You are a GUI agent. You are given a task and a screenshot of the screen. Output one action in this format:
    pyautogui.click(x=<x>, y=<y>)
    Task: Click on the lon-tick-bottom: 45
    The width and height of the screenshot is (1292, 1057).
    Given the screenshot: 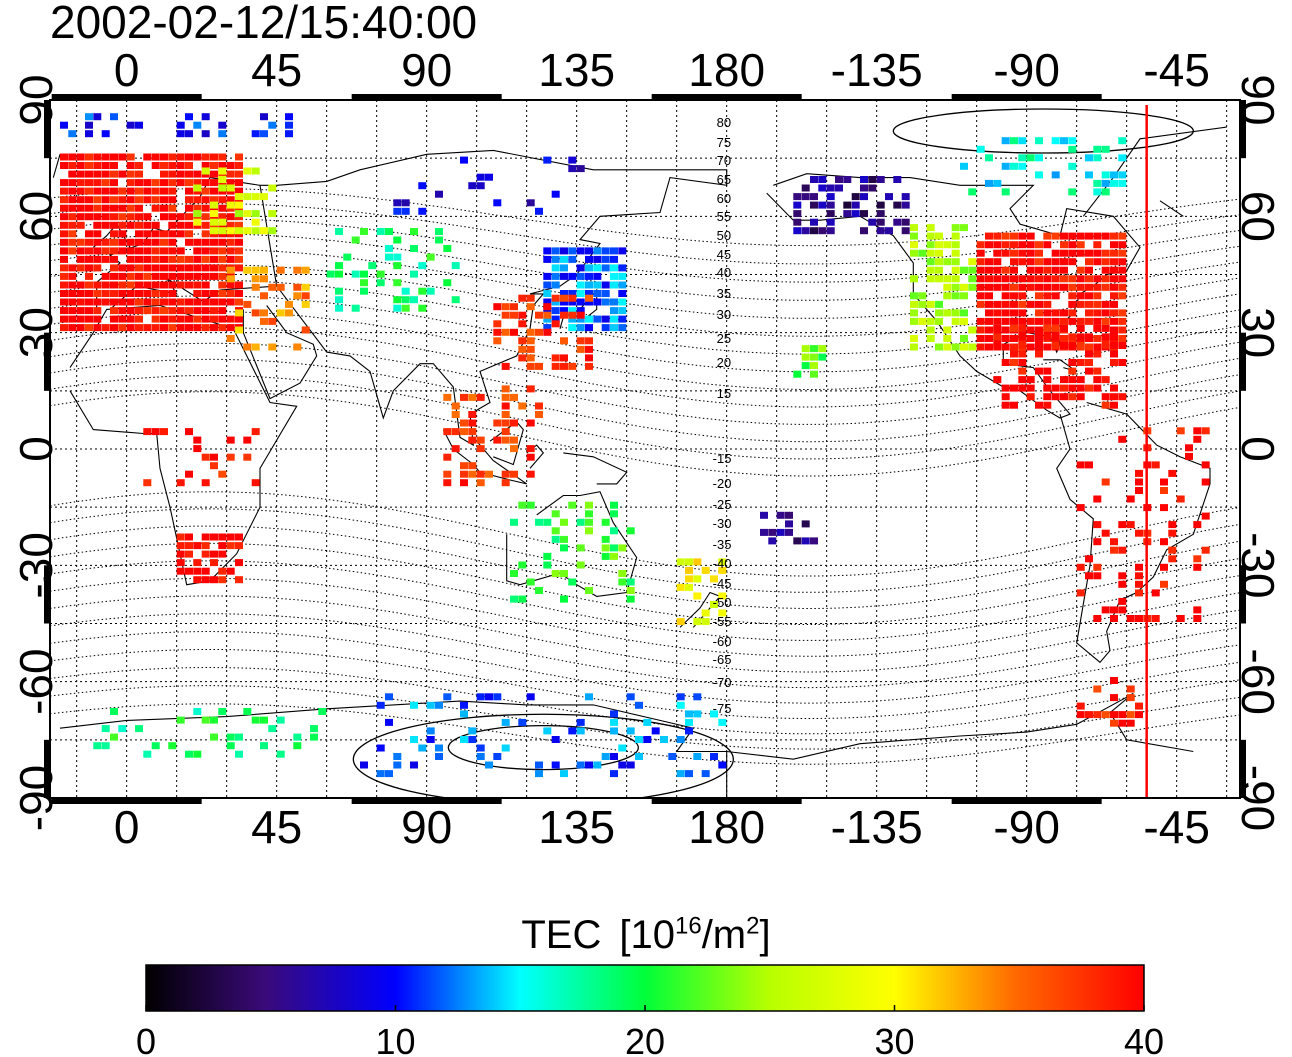 What is the action you would take?
    pyautogui.click(x=276, y=827)
    